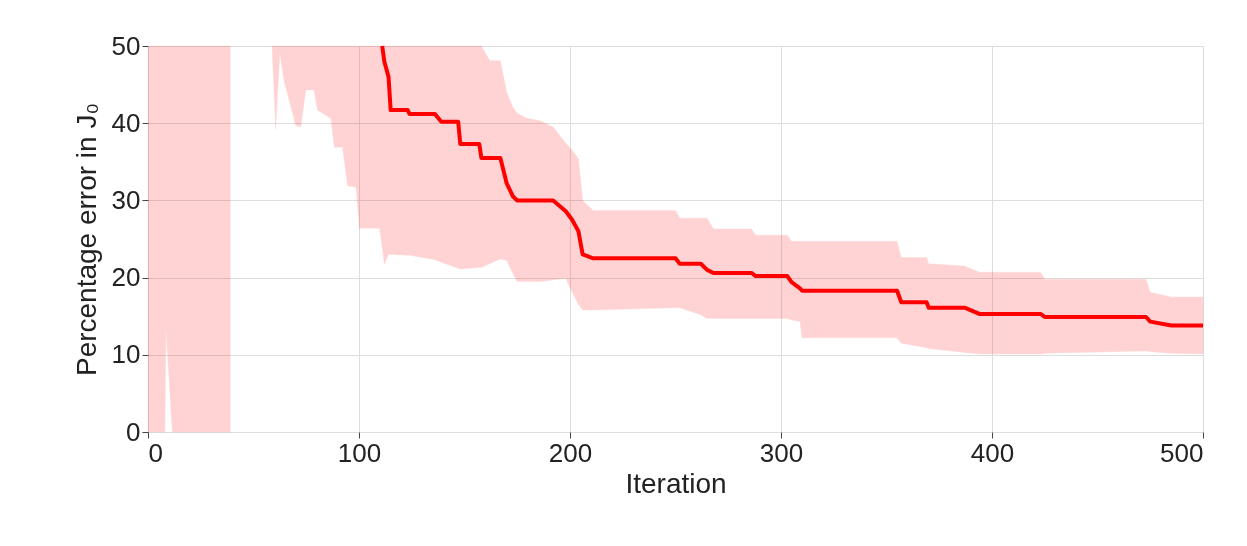 This screenshot has height=546, width=1247. What do you see at coordinates (781, 452) in the screenshot?
I see `x-tick-label: 300` at bounding box center [781, 452].